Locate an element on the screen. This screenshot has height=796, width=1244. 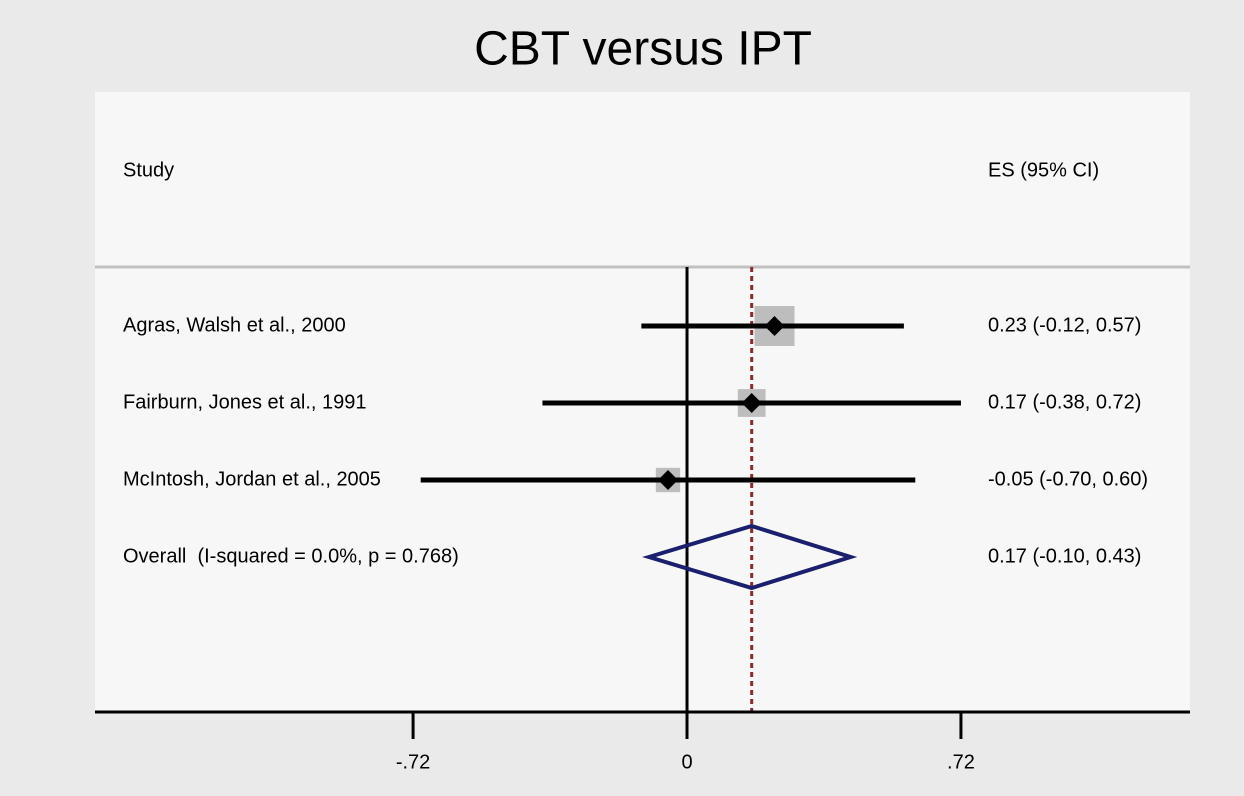
overall-diamond is located at coordinates (750, 557).